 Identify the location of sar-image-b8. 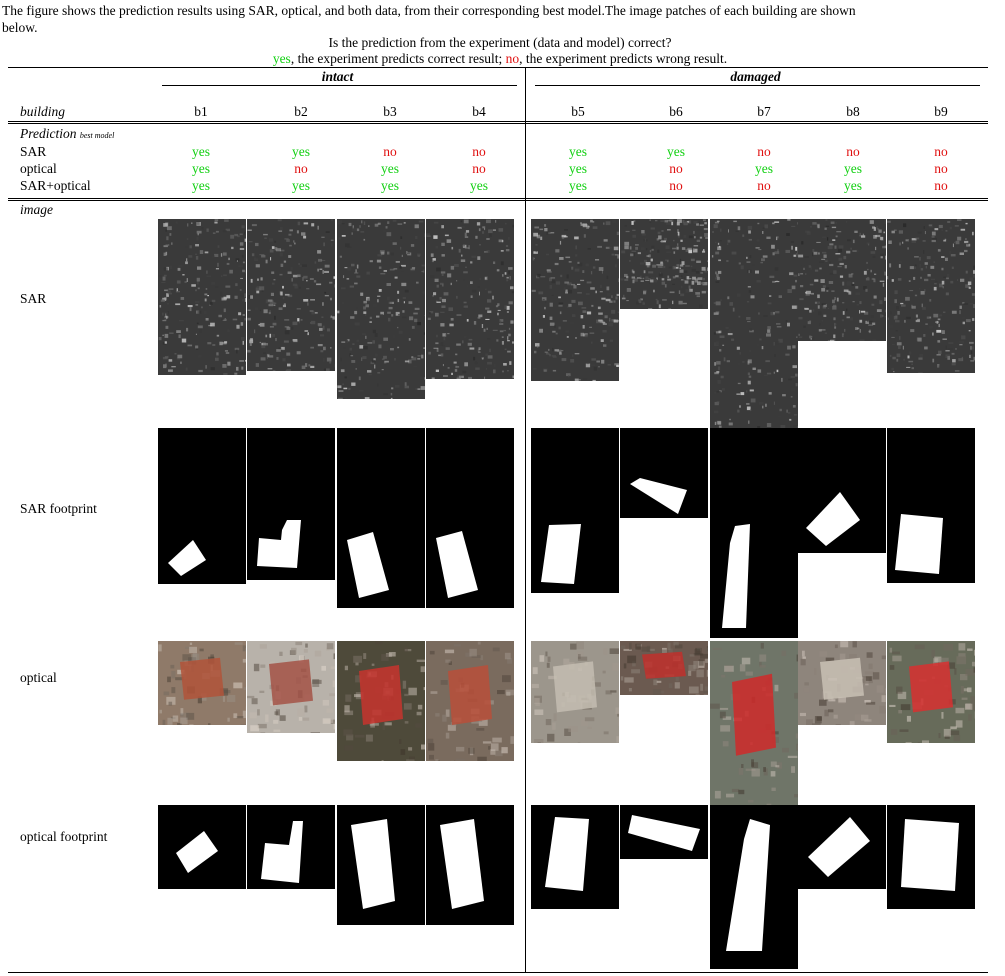
(842, 280).